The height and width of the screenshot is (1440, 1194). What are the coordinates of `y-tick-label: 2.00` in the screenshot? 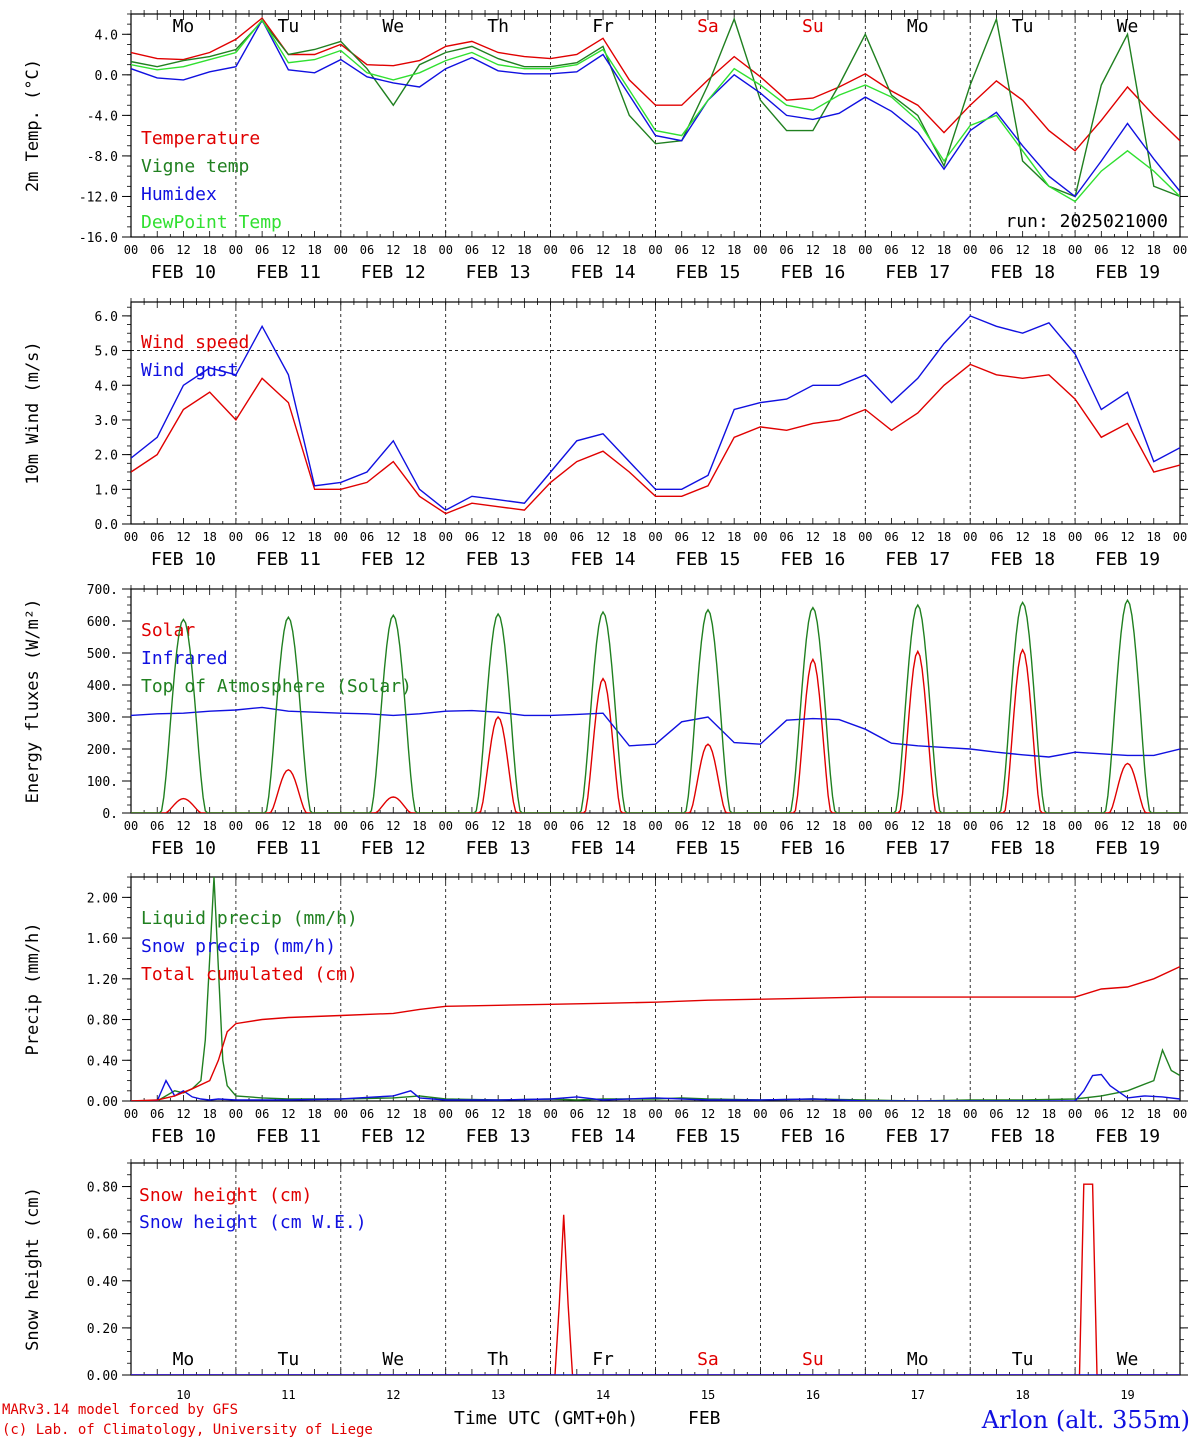 It's located at (102, 898).